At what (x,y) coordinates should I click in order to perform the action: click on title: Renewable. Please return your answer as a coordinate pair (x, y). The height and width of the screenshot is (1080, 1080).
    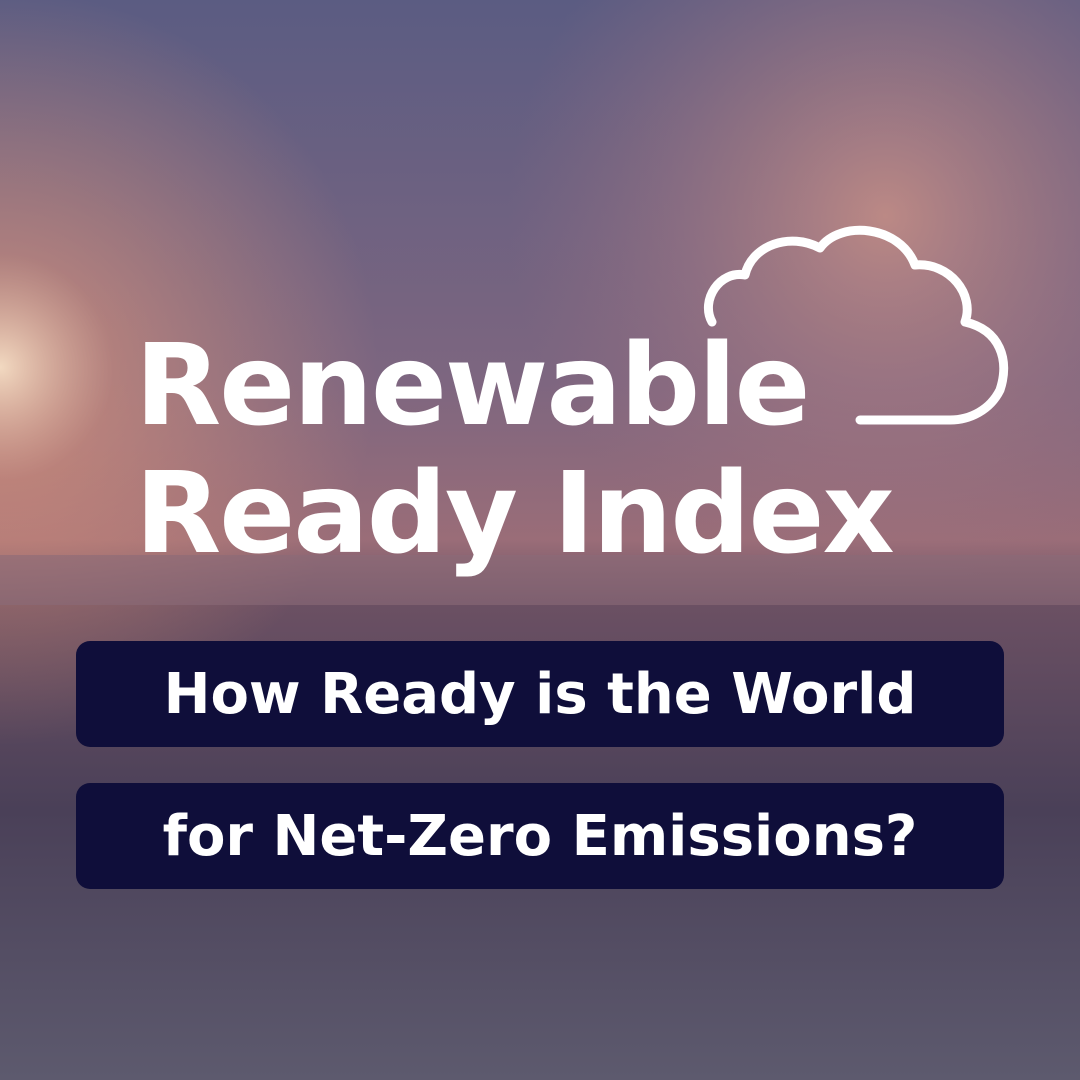
    Looking at the image, I should click on (472, 386).